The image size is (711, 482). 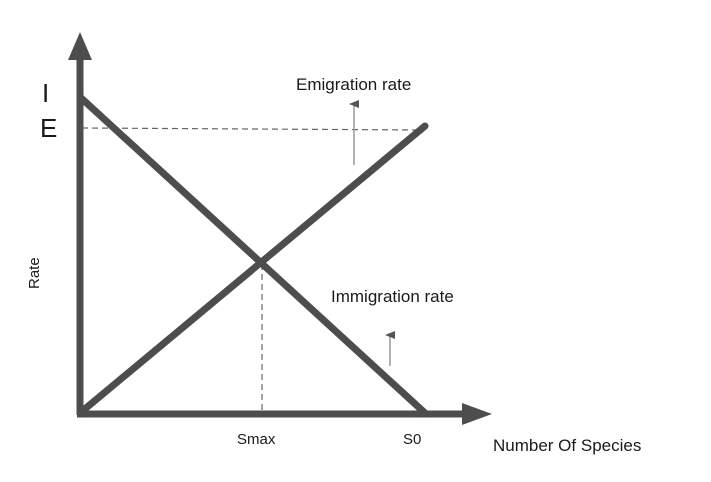 I want to click on y-axis-label: Rate, so click(x=34, y=273).